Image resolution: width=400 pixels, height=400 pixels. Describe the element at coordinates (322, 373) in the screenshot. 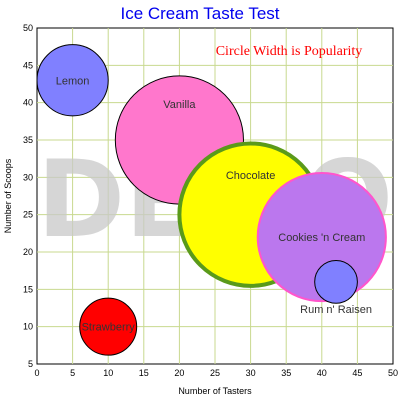

I see `x-tick-label: 40` at that location.